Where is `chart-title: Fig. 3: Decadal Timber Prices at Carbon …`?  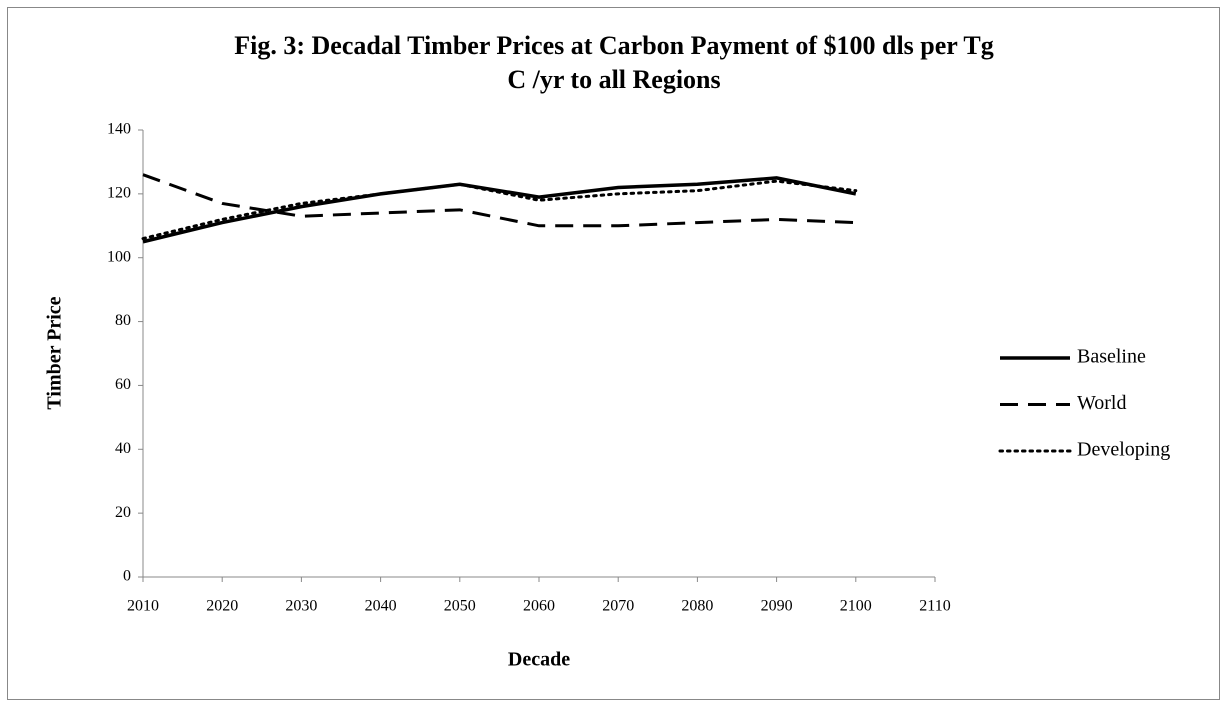
chart-title: Fig. 3: Decadal Timber Prices at Carbon … is located at coordinates (614, 45).